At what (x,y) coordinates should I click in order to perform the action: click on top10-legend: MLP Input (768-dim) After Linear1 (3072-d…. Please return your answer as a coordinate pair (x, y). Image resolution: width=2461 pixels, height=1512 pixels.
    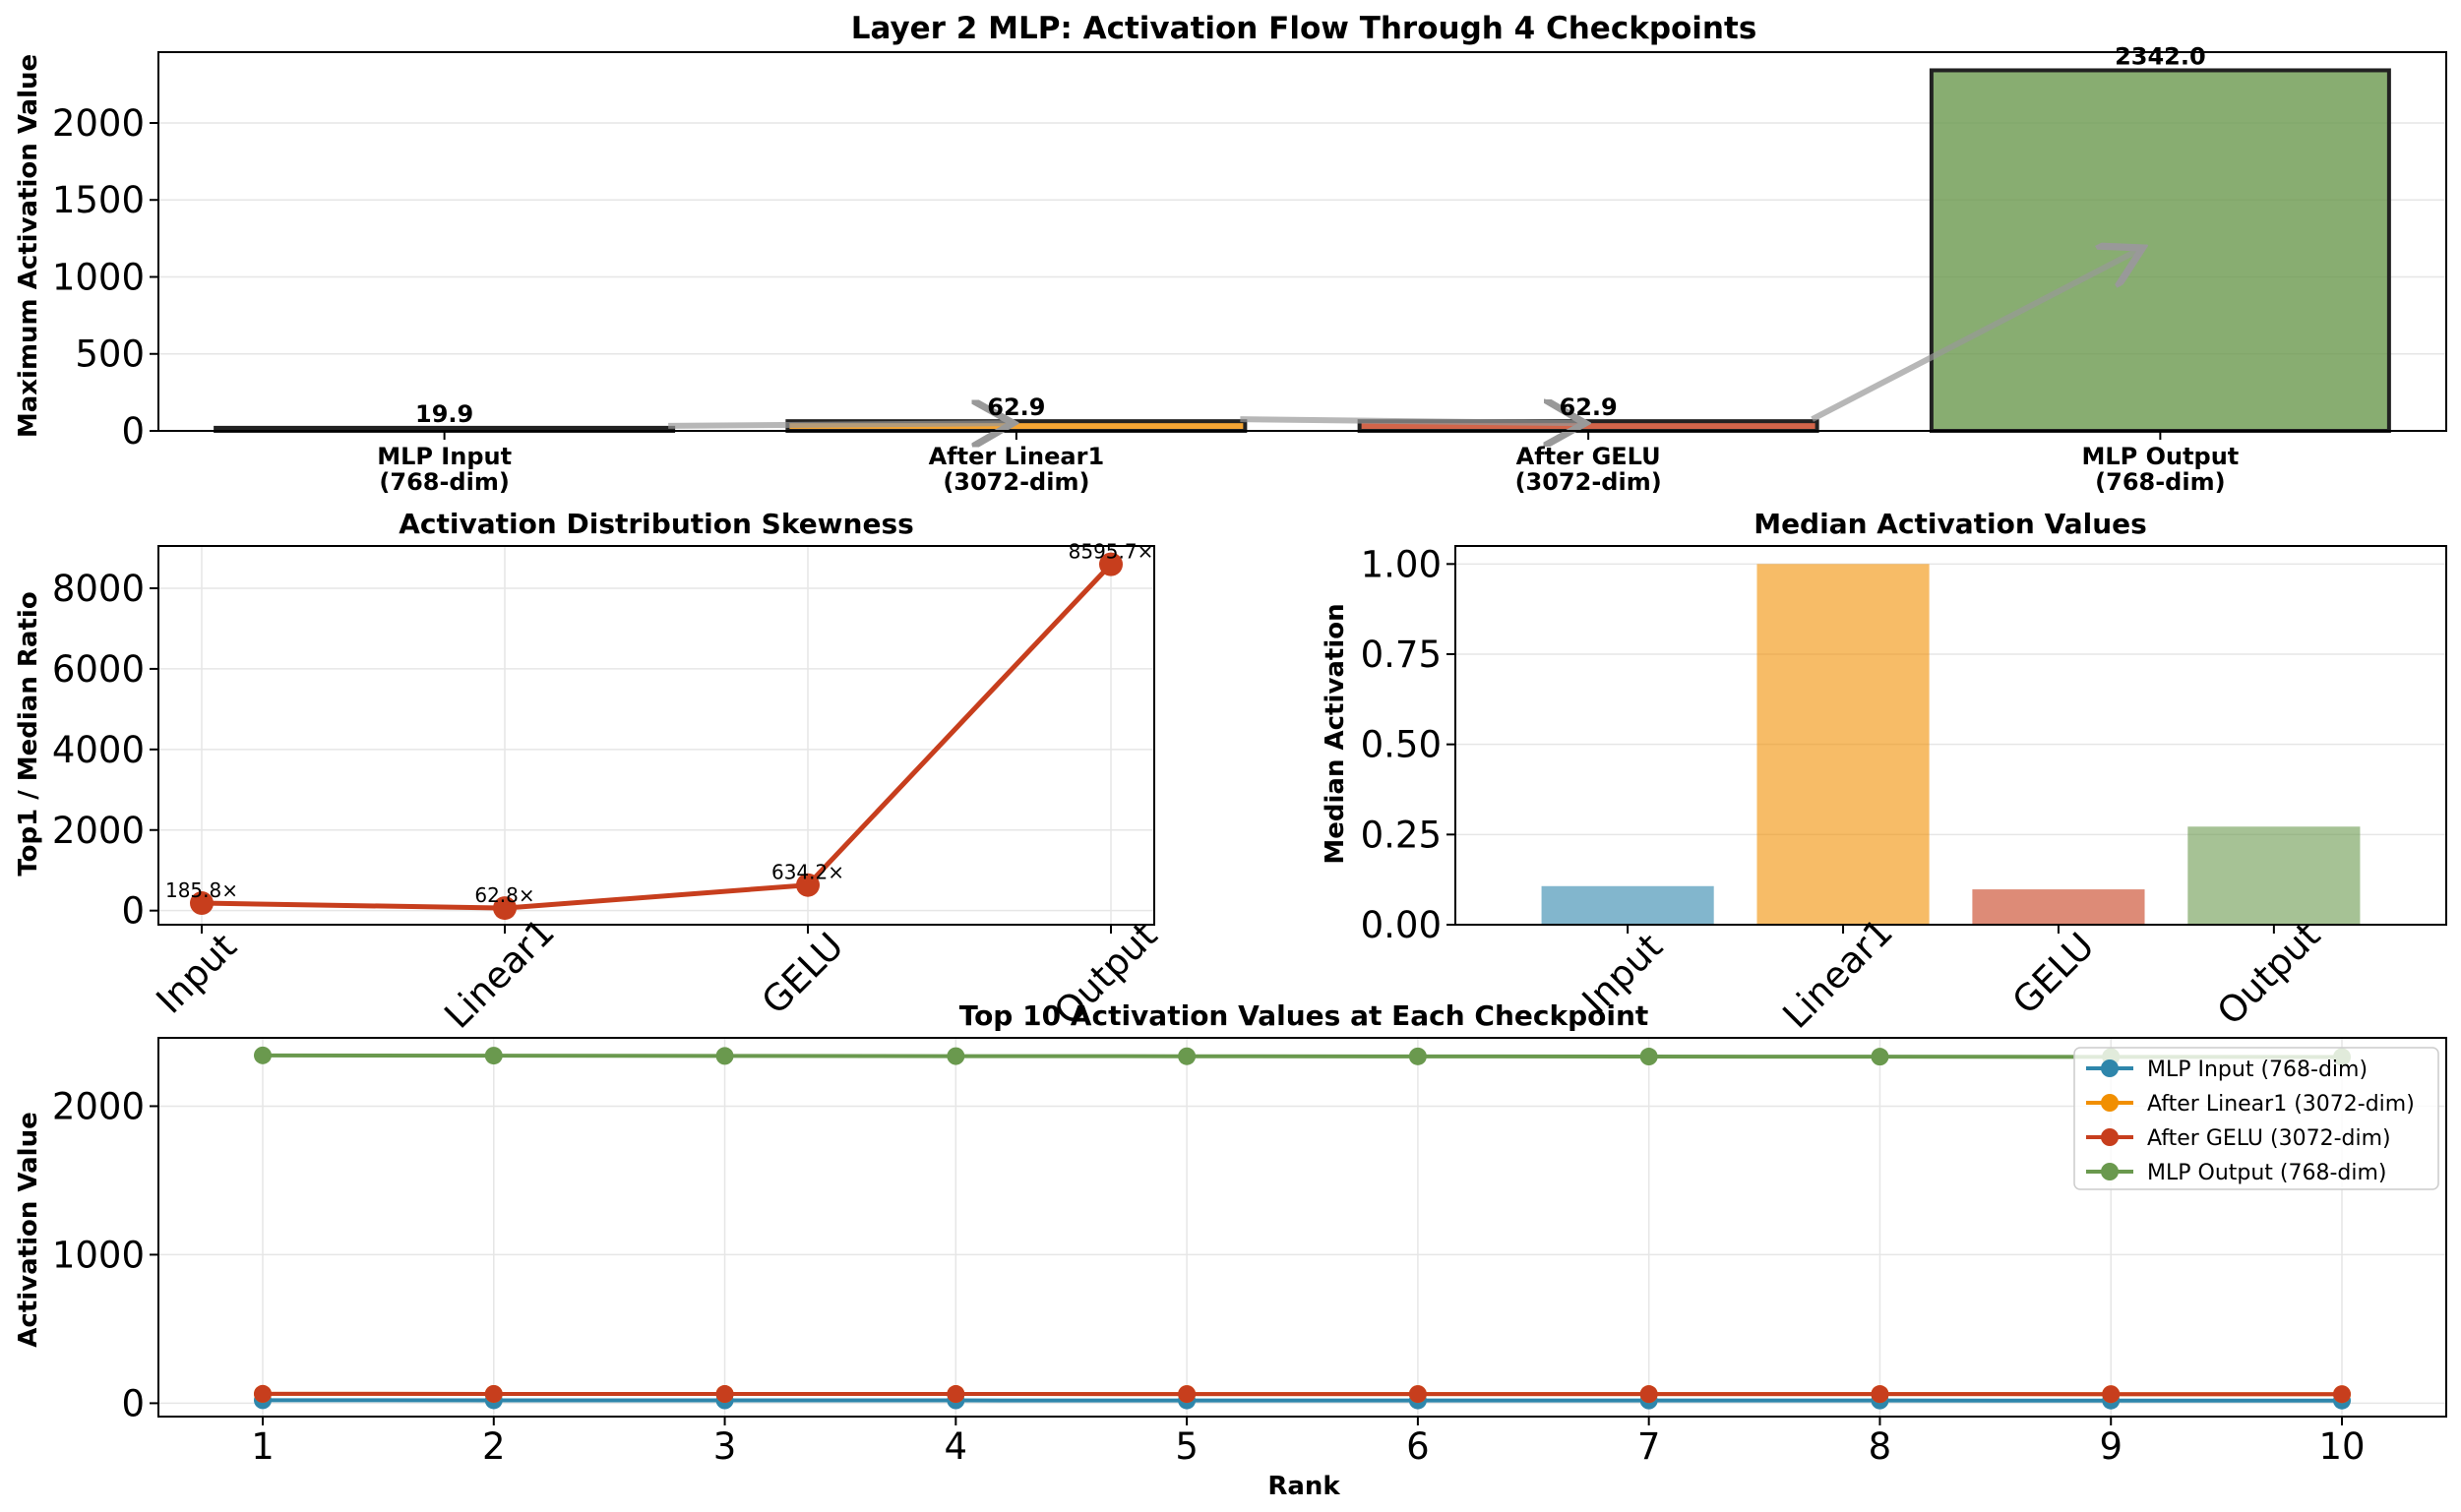
    Looking at the image, I should click on (2256, 1119).